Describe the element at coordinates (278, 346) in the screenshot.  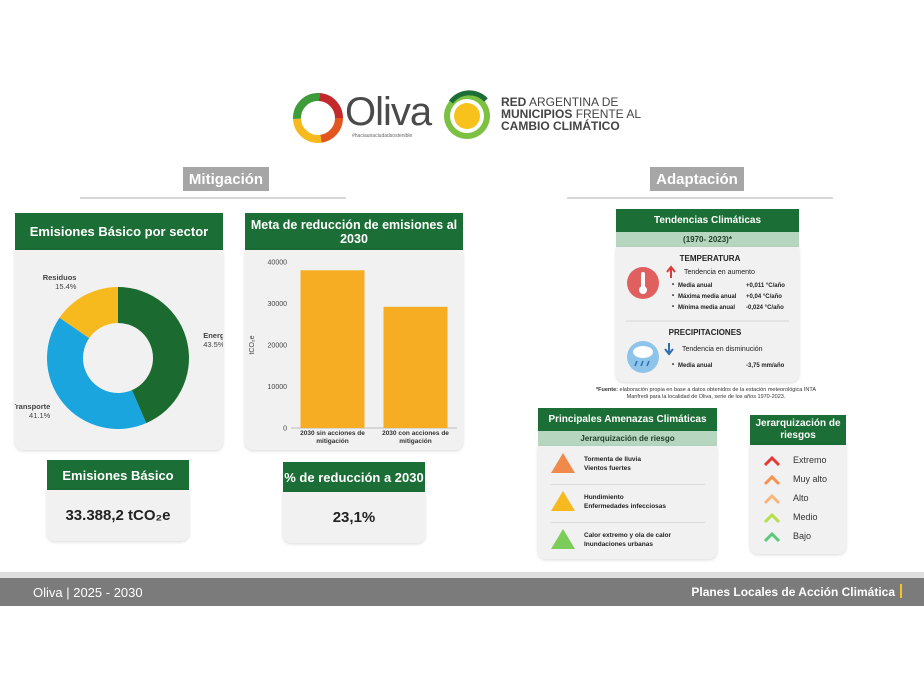
I see `y-tick-label: 20000` at that location.